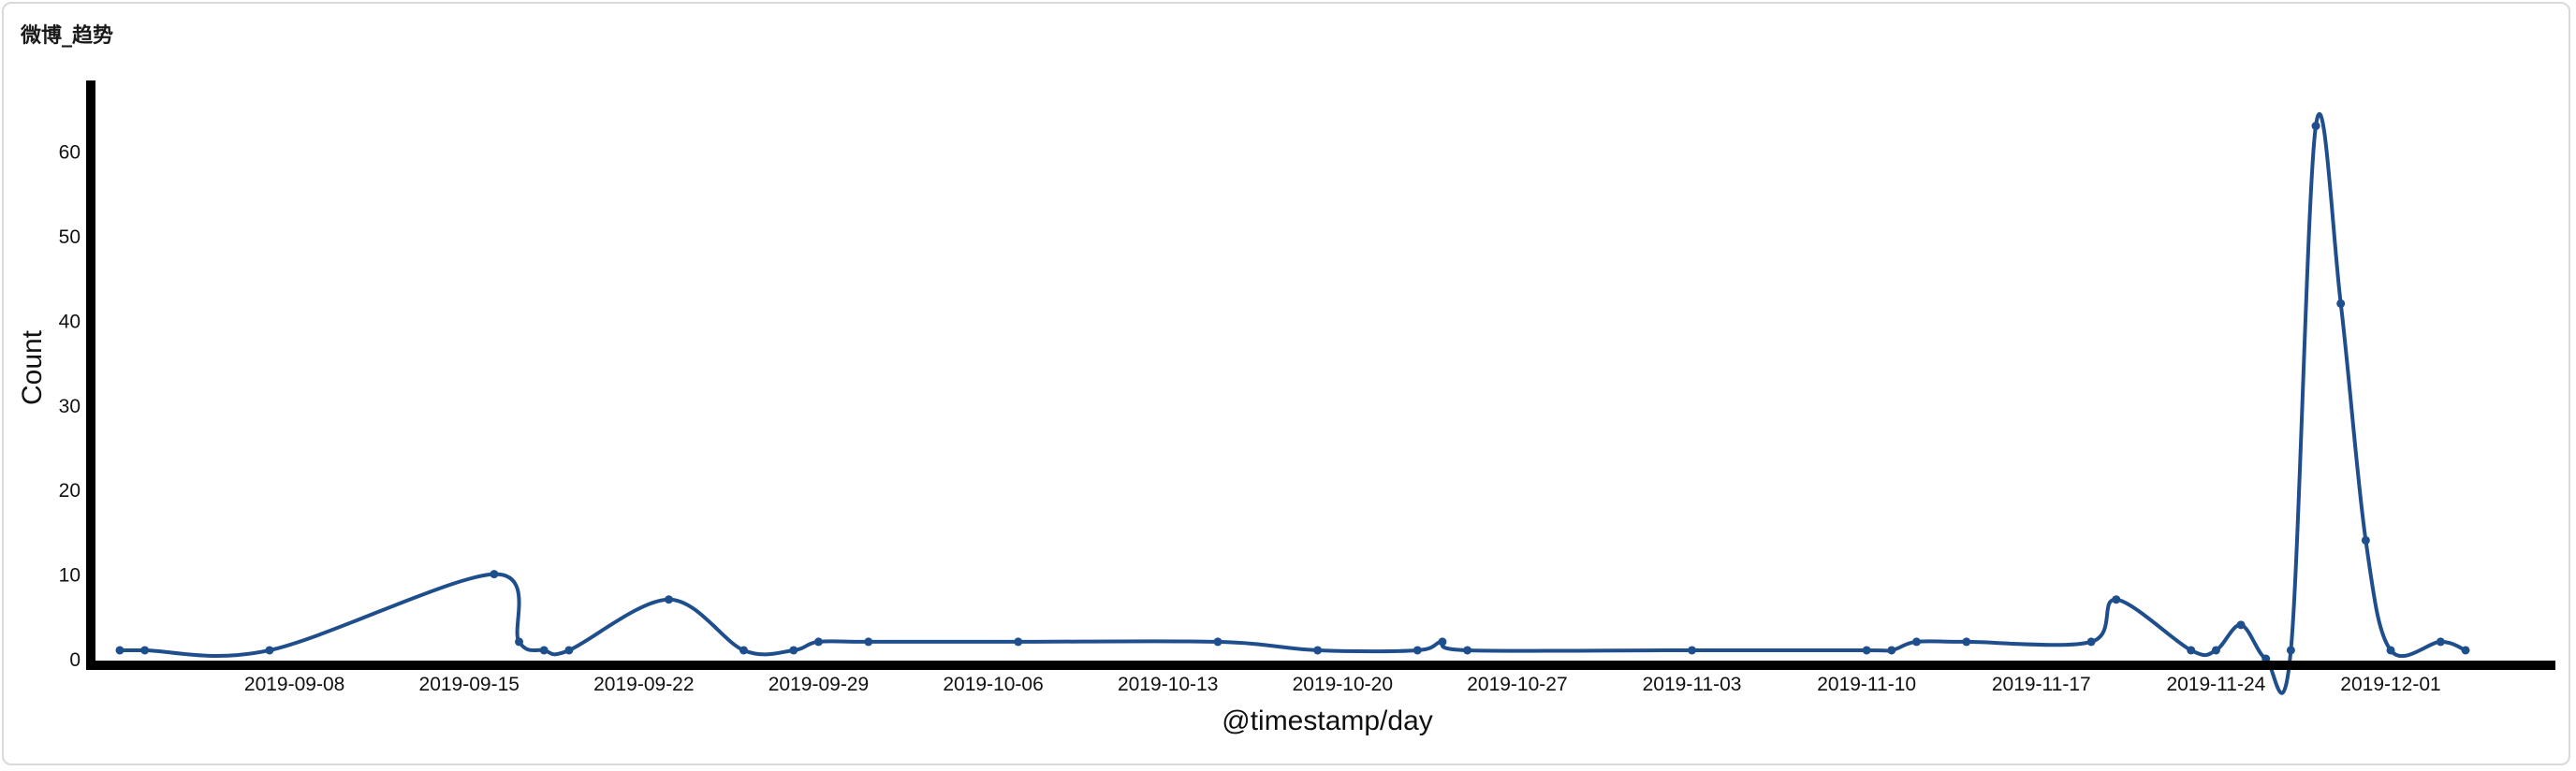 This screenshot has width=2576, height=771. Describe the element at coordinates (1517, 684) in the screenshot. I see `x-tick-label: 2019-10-27` at that location.